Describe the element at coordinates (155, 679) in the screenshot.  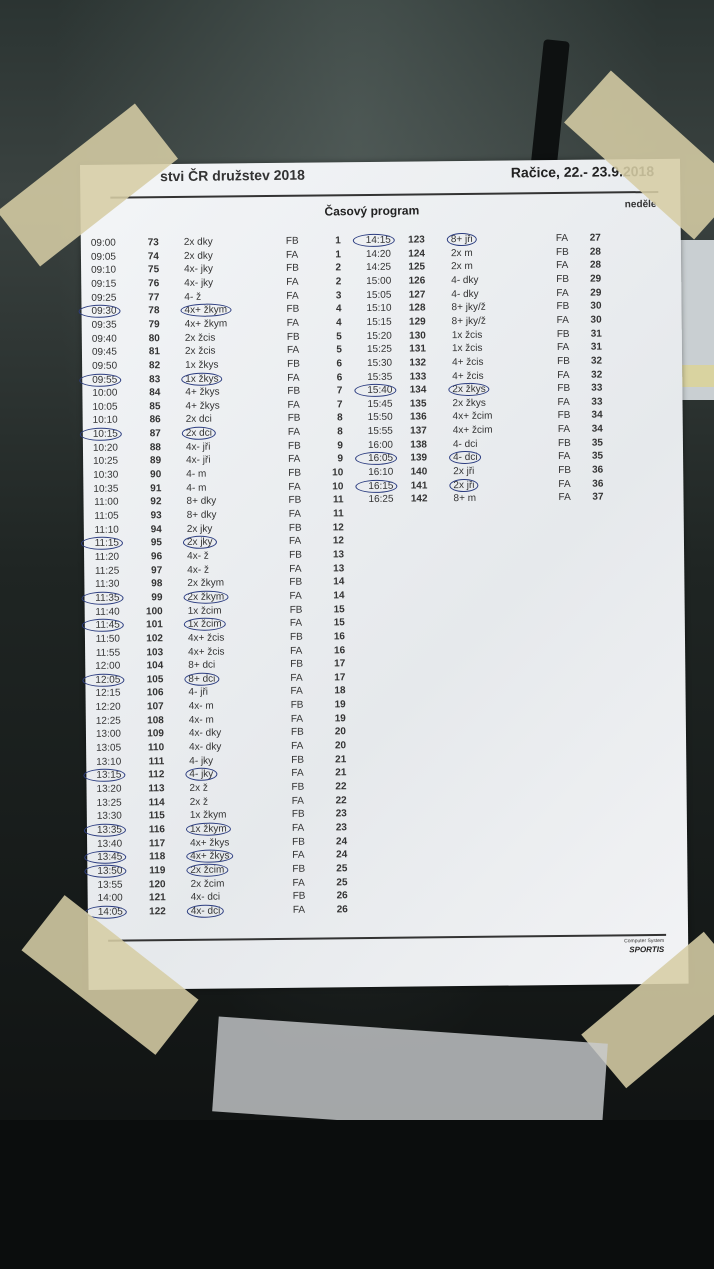
I see `race-number: 105` at that location.